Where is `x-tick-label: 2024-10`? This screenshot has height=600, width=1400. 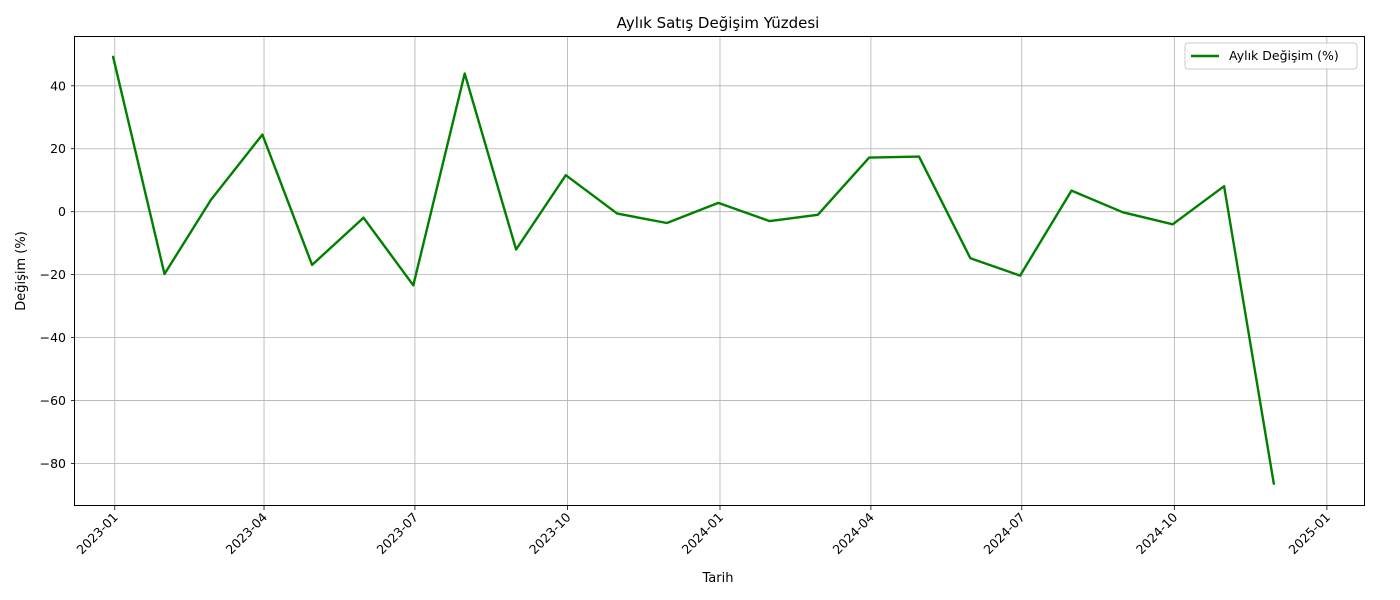 x-tick-label: 2024-10 is located at coordinates (1157, 533).